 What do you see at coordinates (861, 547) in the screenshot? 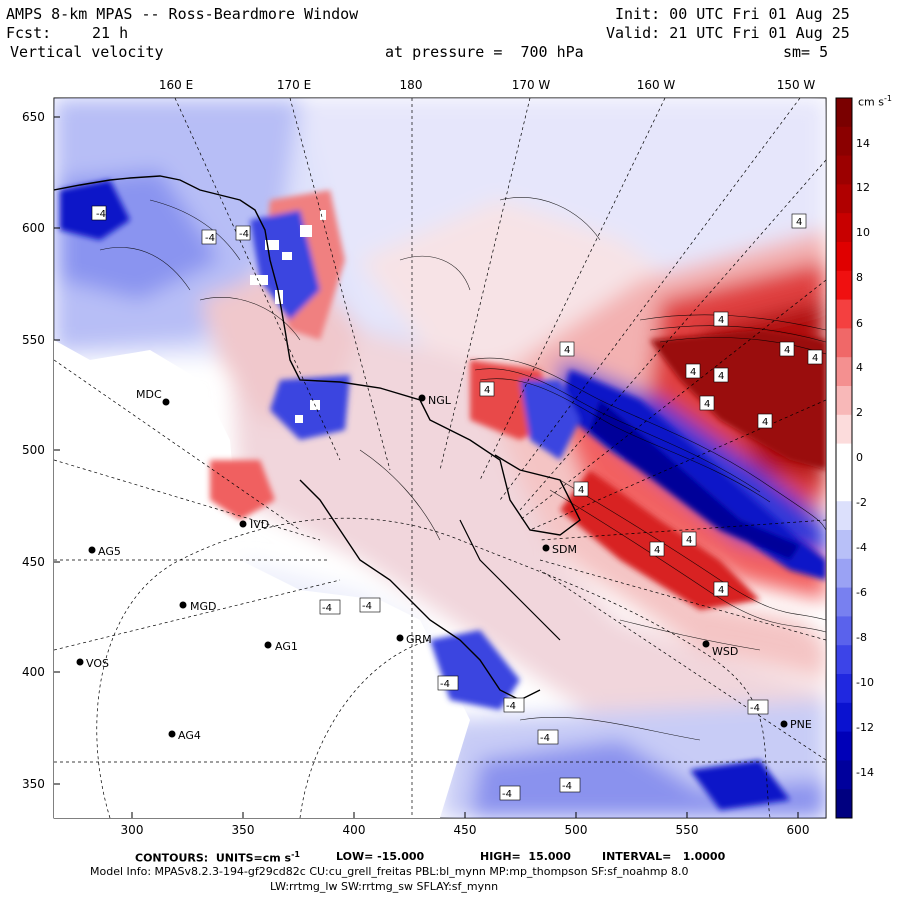
I see `cb-label-m4: -4` at bounding box center [861, 547].